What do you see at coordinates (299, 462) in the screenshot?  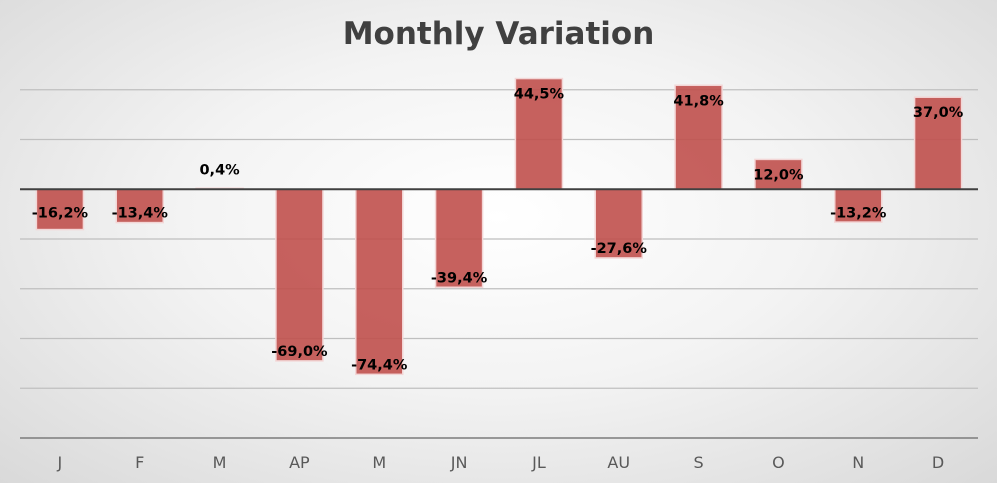 I see `x-tick-label: AP` at bounding box center [299, 462].